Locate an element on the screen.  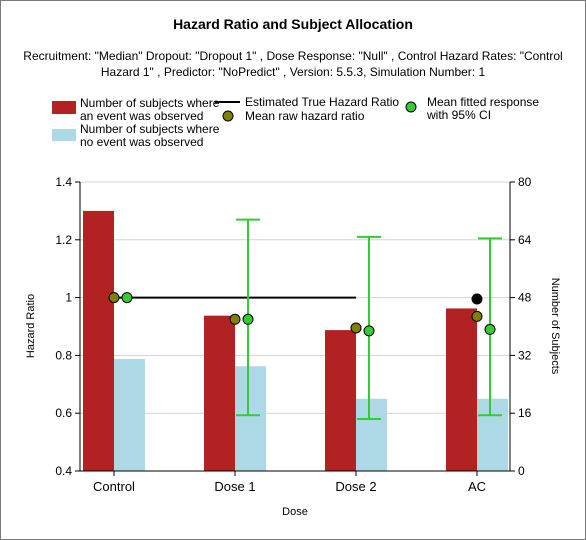
legend-swatch-raw-hazard is located at coordinates (228, 116).